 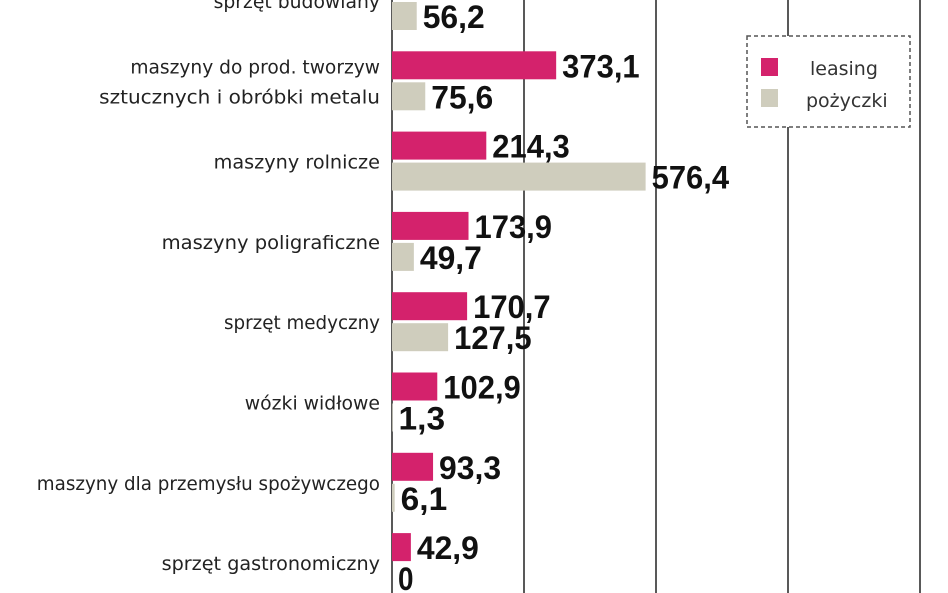 I want to click on data-label: 93,3, so click(x=470, y=468).